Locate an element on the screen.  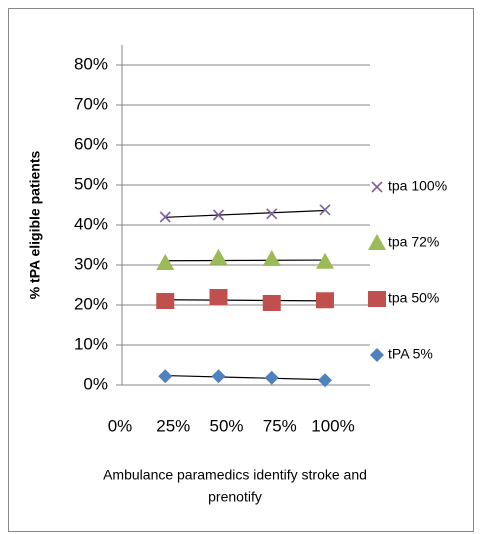
x-tick-label: 25% is located at coordinates (173, 425).